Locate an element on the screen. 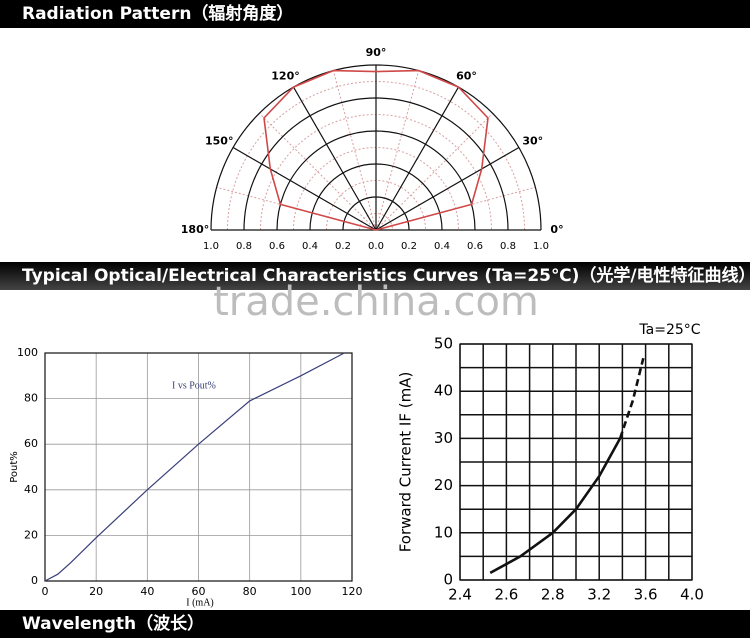  y-tick-label: 30 is located at coordinates (443, 438).